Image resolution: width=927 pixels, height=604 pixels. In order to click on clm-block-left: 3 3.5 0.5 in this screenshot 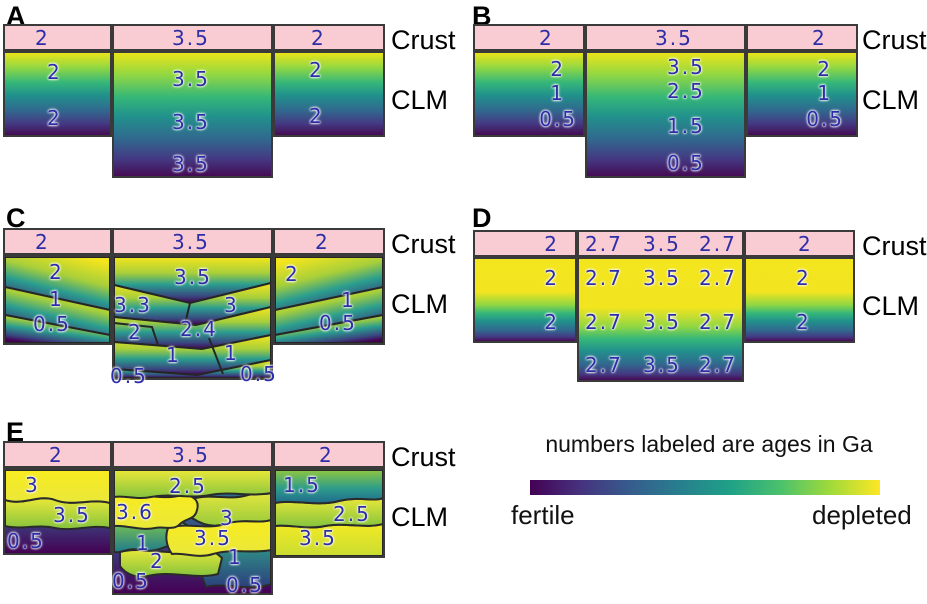, I will do `click(57, 511)`.